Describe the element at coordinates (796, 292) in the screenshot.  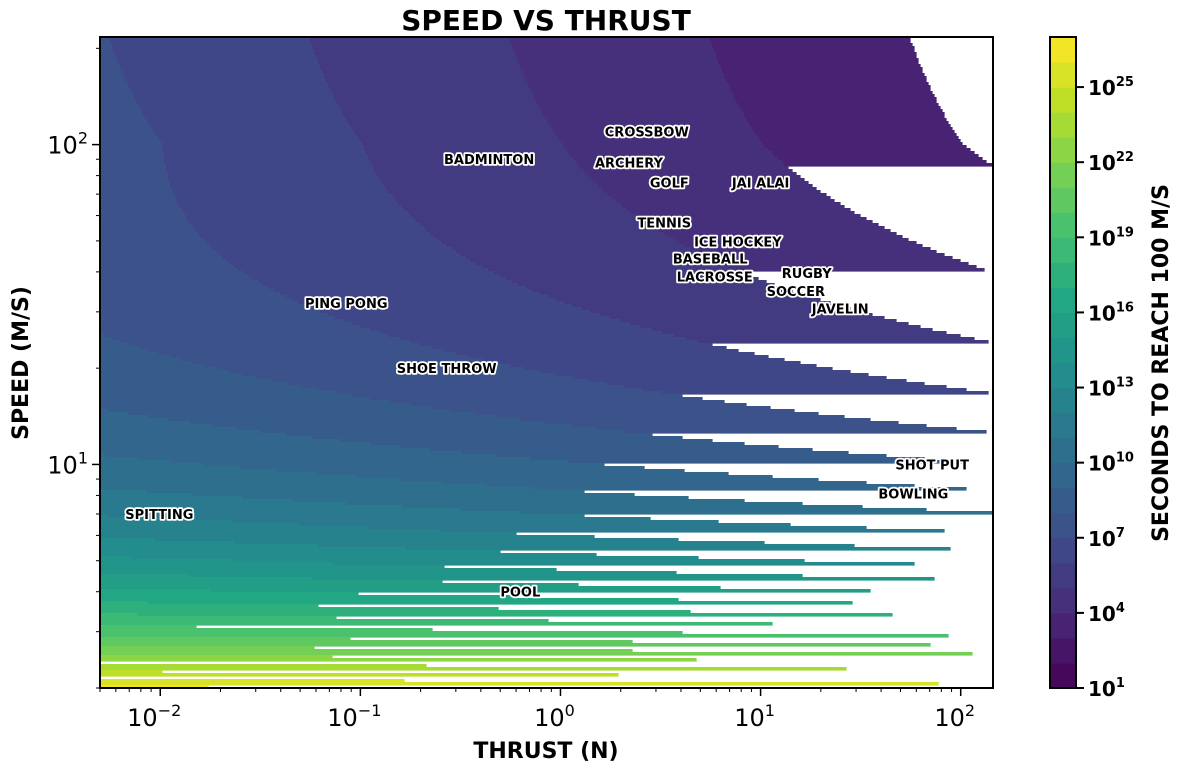
I see `annotation-label: SOCCER` at that location.